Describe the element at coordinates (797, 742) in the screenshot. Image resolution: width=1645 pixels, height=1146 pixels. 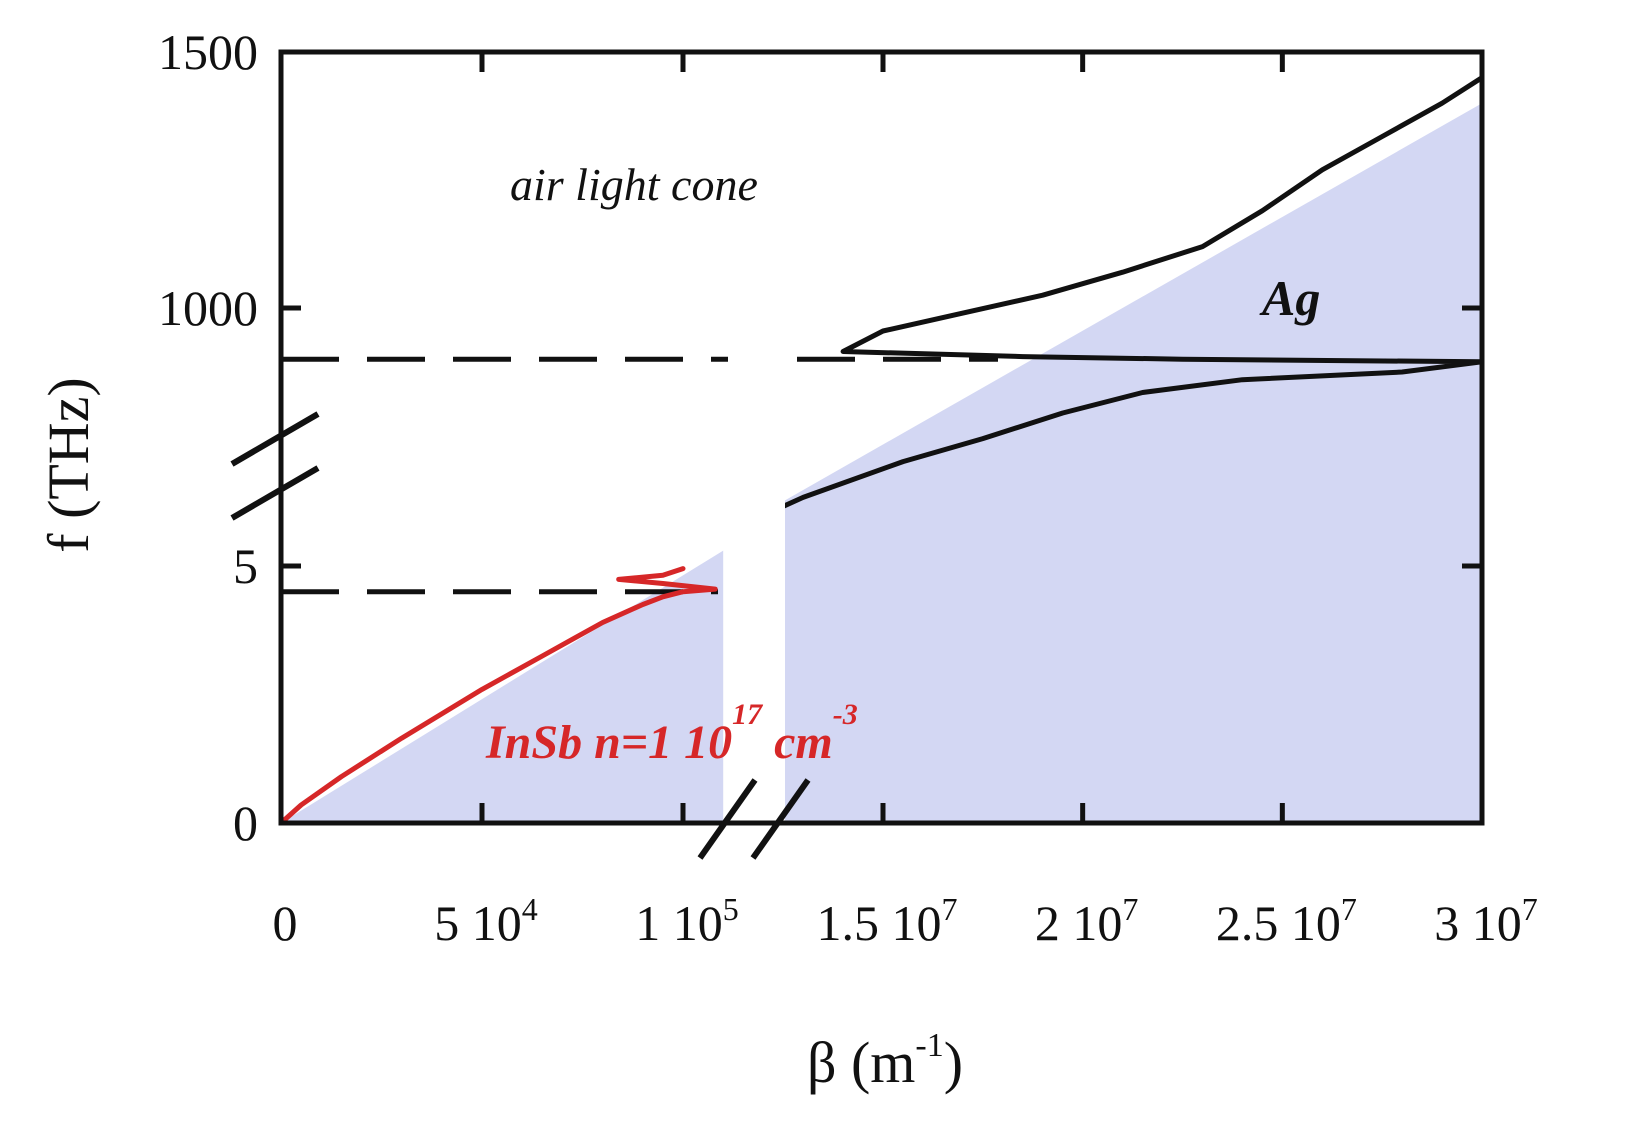
I see `annotation-insb-part: cm` at that location.